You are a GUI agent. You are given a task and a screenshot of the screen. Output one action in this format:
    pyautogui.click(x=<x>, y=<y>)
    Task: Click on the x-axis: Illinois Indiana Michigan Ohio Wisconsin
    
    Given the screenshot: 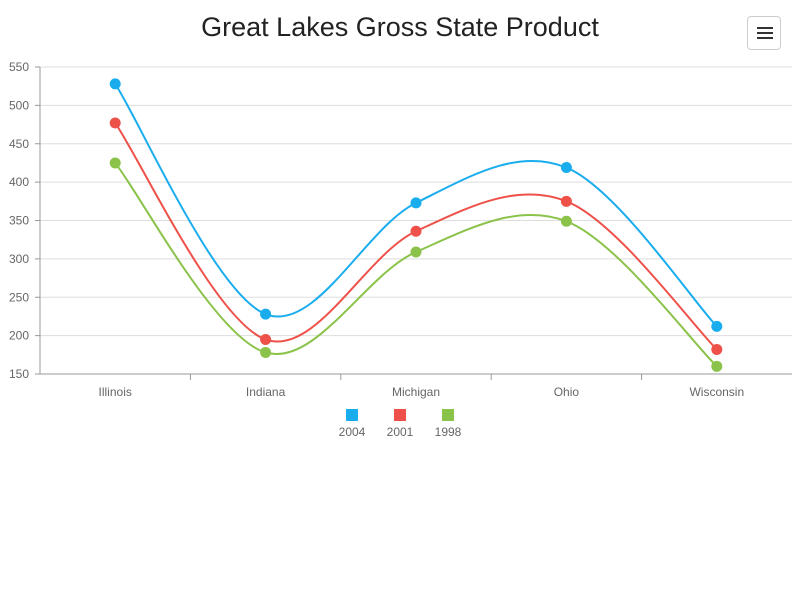 What is the action you would take?
    pyautogui.click(x=416, y=386)
    